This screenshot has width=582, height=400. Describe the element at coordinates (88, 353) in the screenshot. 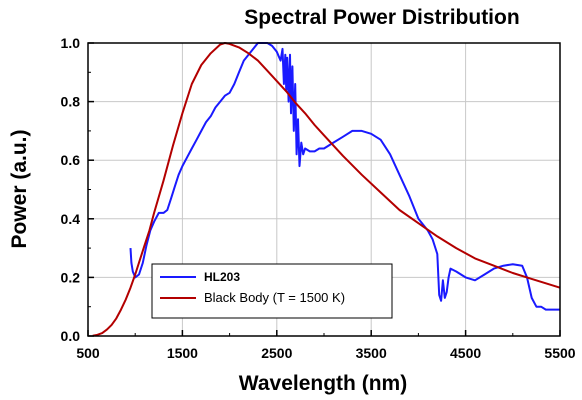

I see `x-tick-label: 500` at that location.